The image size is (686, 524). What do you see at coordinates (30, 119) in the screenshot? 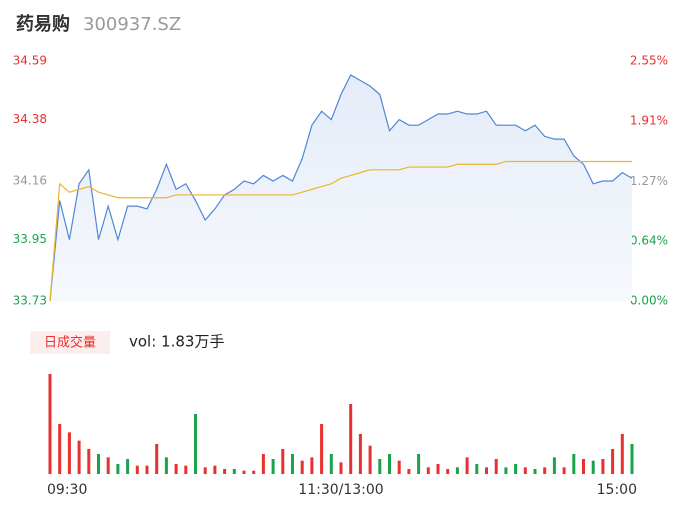
I see `y-tick-label: 34.38` at bounding box center [30, 119].